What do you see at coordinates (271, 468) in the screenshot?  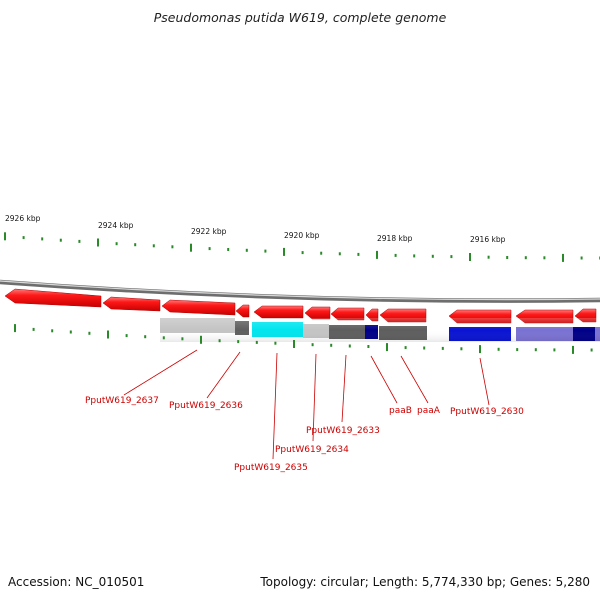 I see `gene-label: PputW619_2635` at bounding box center [271, 468].